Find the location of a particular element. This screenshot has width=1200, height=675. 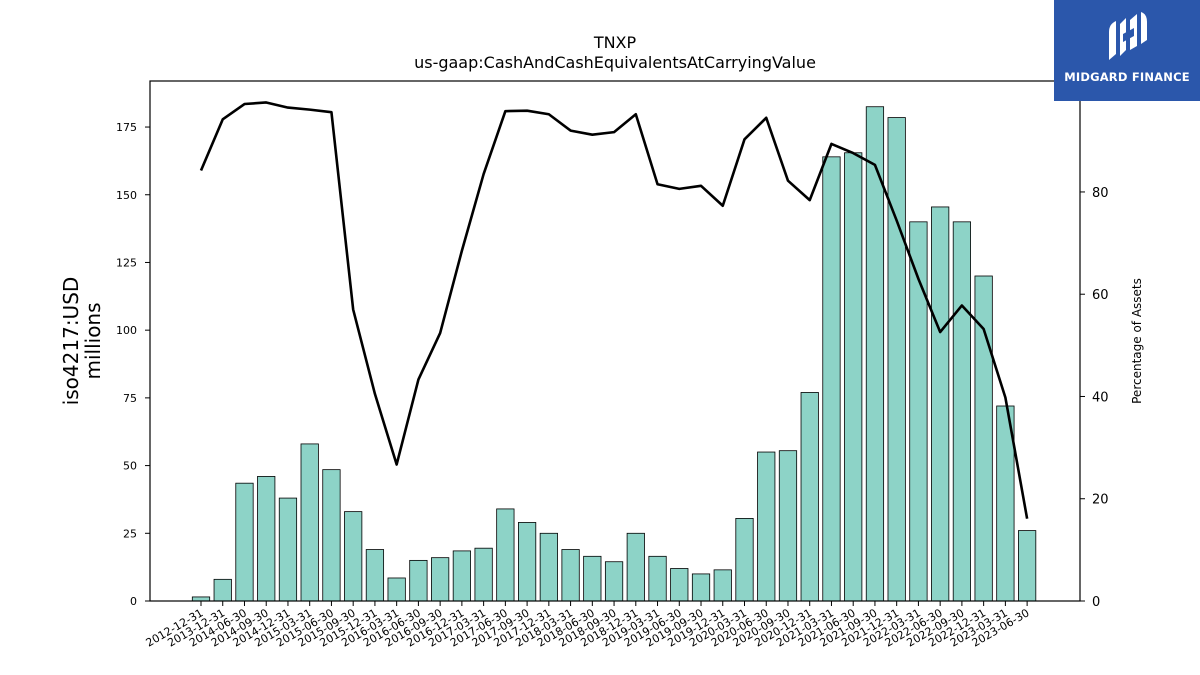

y-axis-label-scale: millions is located at coordinates (93, 340).